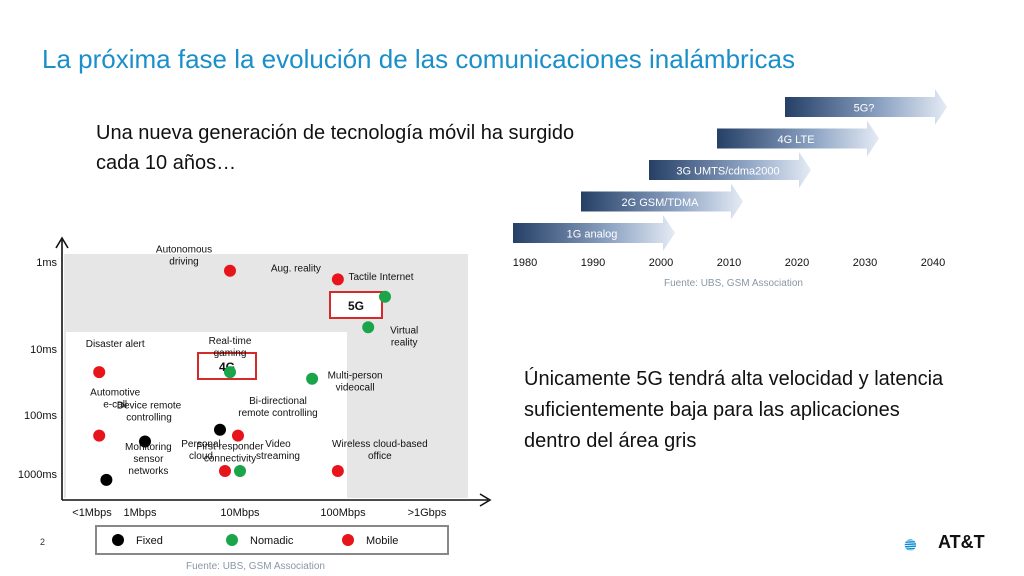 The height and width of the screenshot is (576, 1024). What do you see at coordinates (92, 513) in the screenshot?
I see `x-tick-label: <1Mbps` at bounding box center [92, 513].